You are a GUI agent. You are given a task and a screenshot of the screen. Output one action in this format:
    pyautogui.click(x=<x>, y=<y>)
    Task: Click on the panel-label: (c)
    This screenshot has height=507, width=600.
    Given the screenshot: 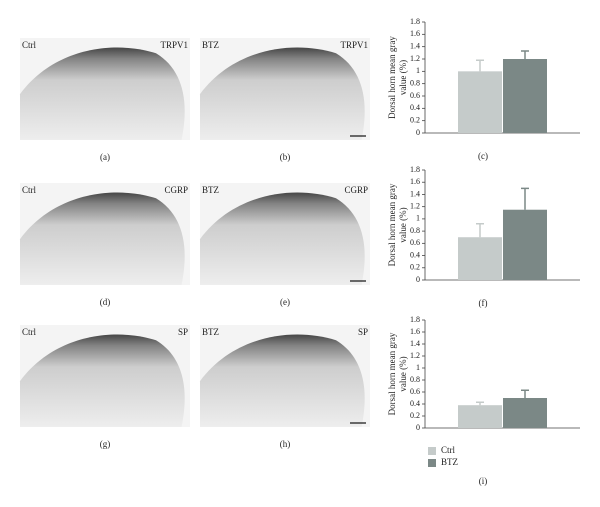 What is the action you would take?
    pyautogui.click(x=483, y=156)
    